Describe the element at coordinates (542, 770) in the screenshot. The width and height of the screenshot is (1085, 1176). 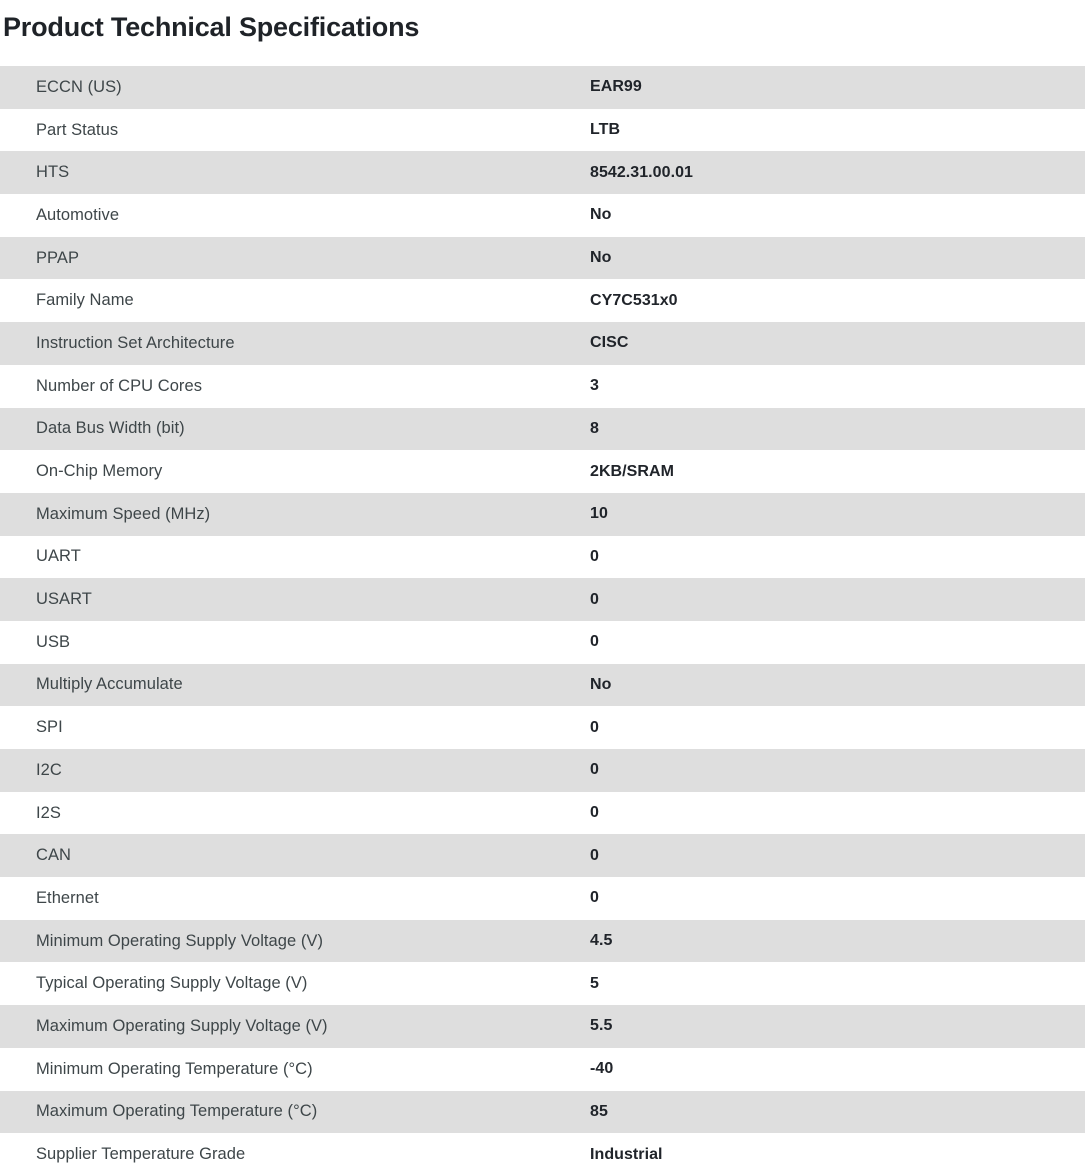
I see `table-row: I2C 0` at that location.